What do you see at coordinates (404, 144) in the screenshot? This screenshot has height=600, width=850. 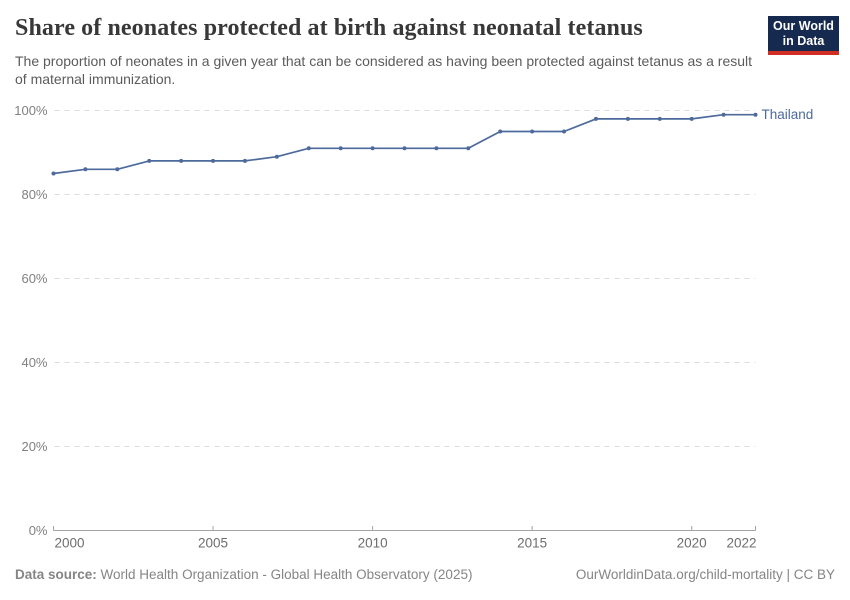 I see `series-line` at bounding box center [404, 144].